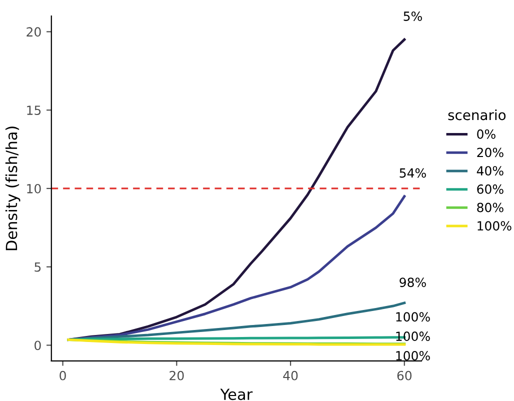  I want to click on y-tick-label: 20, so click(33, 32).